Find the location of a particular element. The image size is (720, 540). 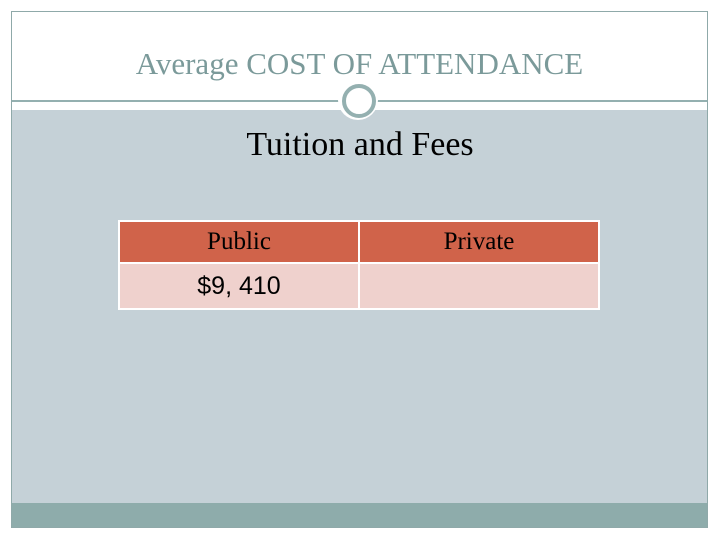

footer-bar is located at coordinates (359, 515).